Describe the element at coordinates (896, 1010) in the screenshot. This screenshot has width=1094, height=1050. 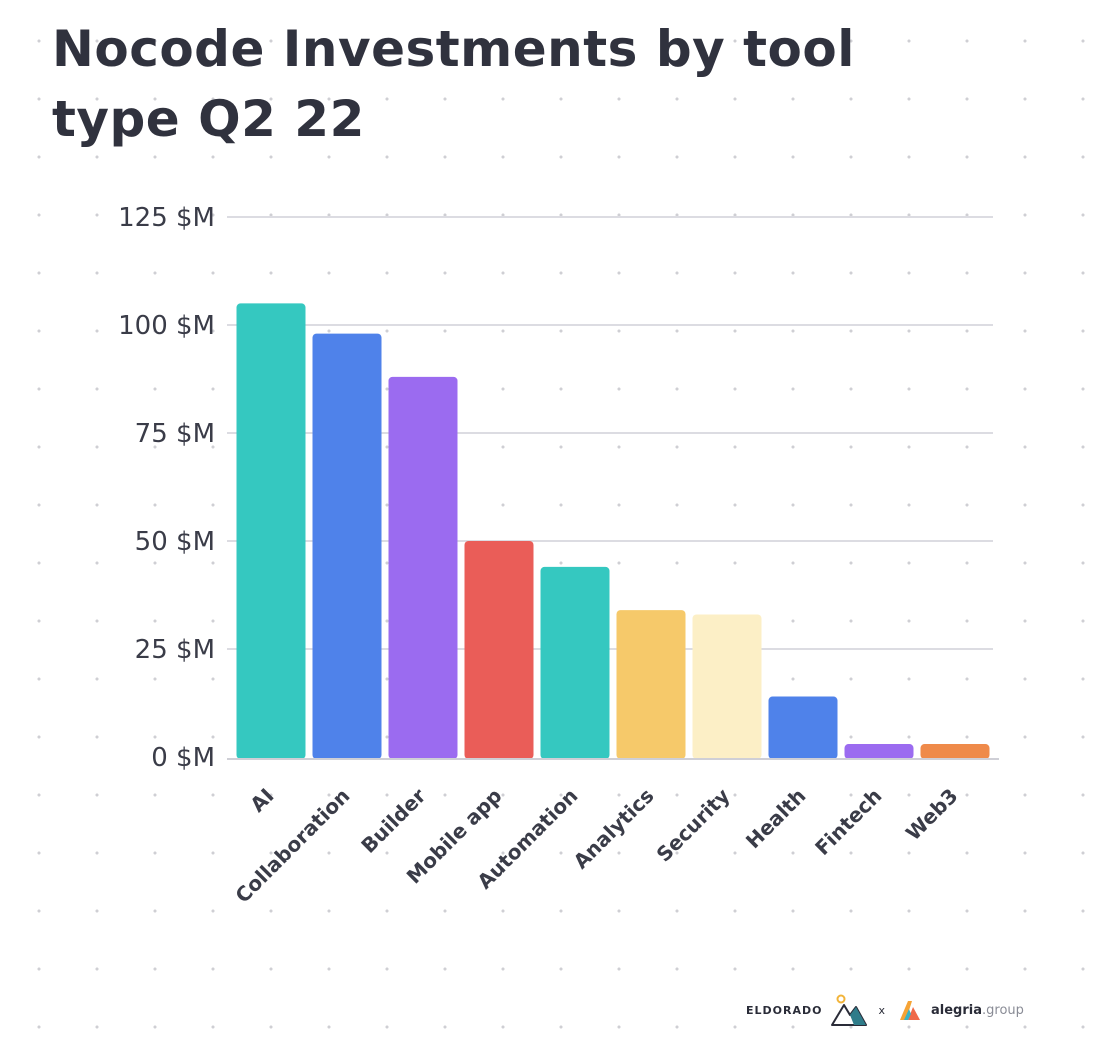
I see `credits-logos: ELDORADO x alegria .group` at that location.